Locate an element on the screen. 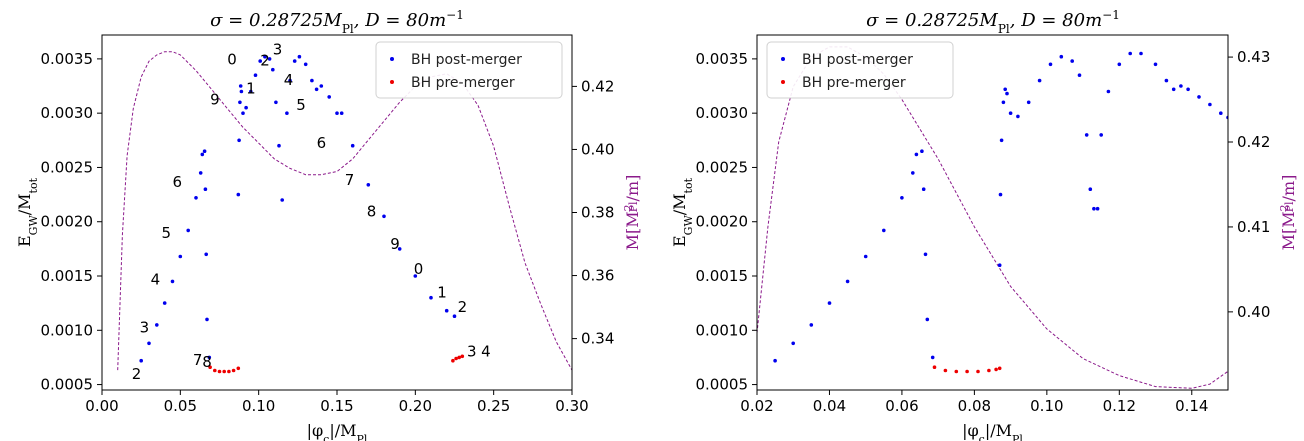 The image size is (1304, 441). y2-axis-label: M[M2Pl/m] is located at coordinates (1288, 213).